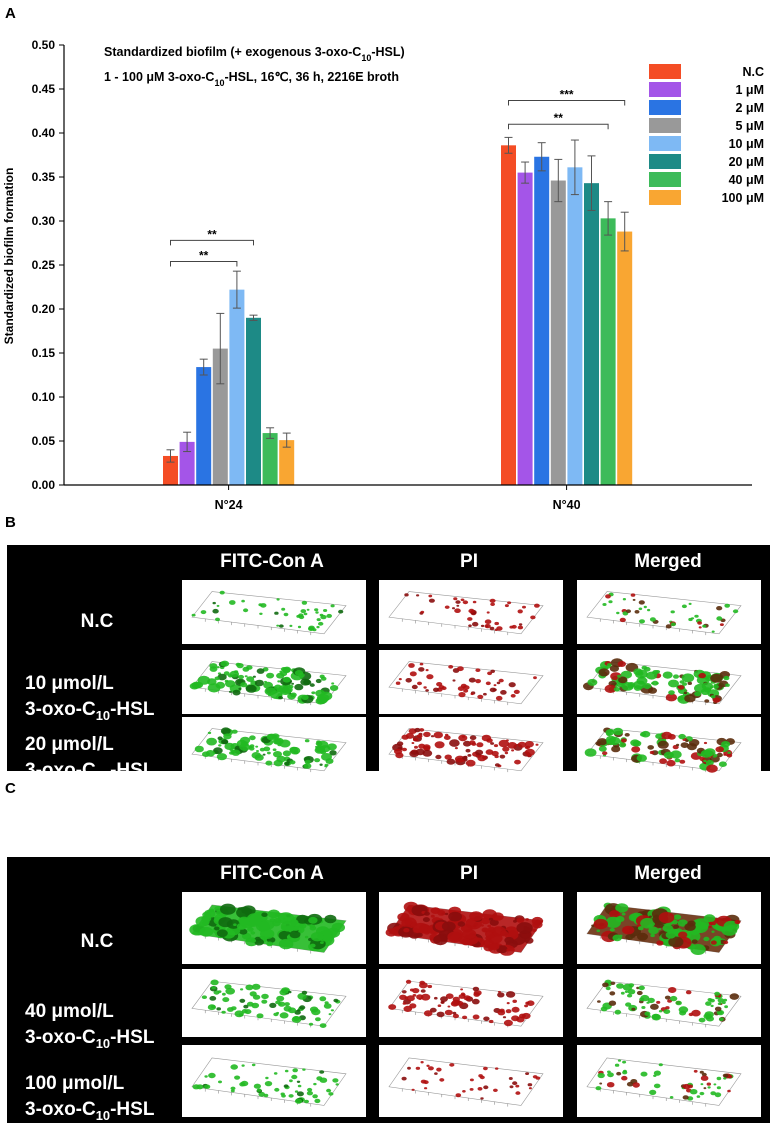 The height and width of the screenshot is (1129, 774). I want to click on significance-bracket, so click(567, 102).